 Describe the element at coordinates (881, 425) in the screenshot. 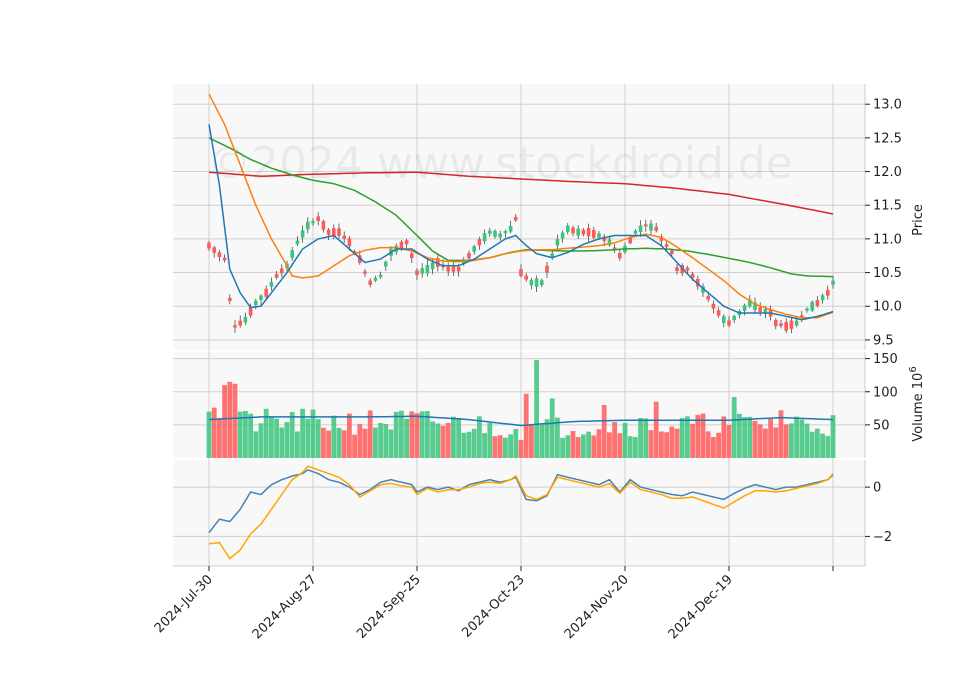

I see `y-tick-label: 50` at that location.